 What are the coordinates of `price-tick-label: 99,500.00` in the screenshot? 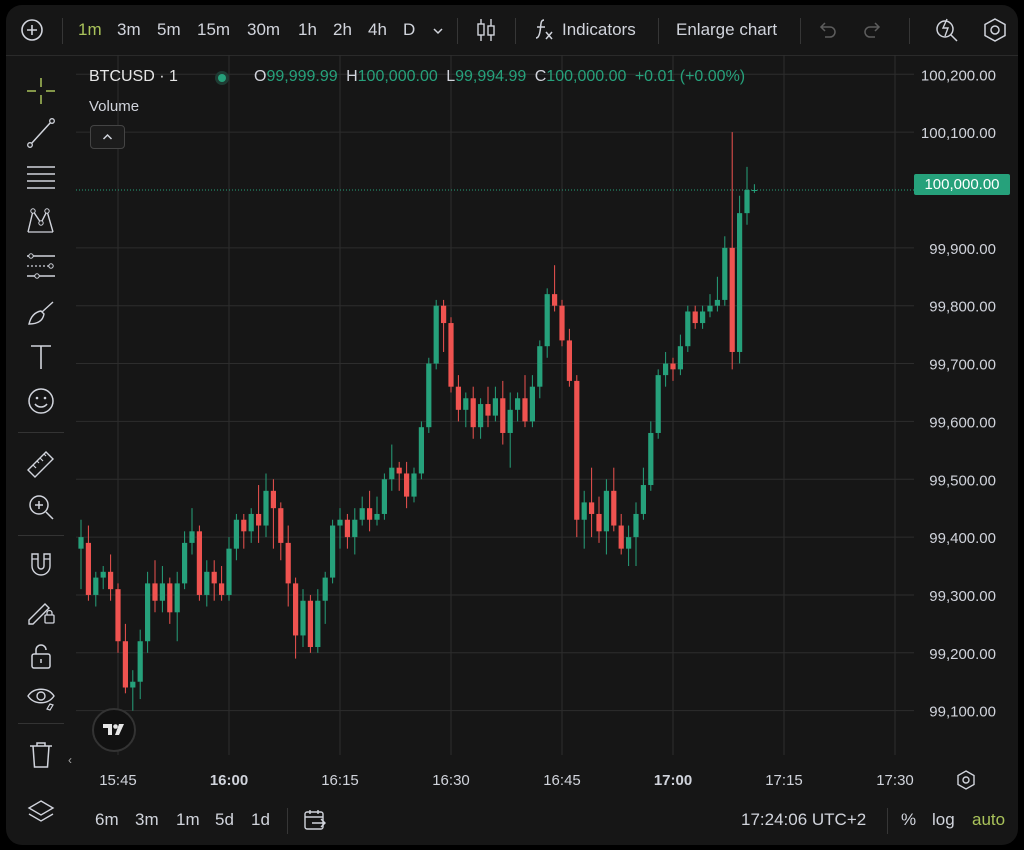 It's located at (962, 480).